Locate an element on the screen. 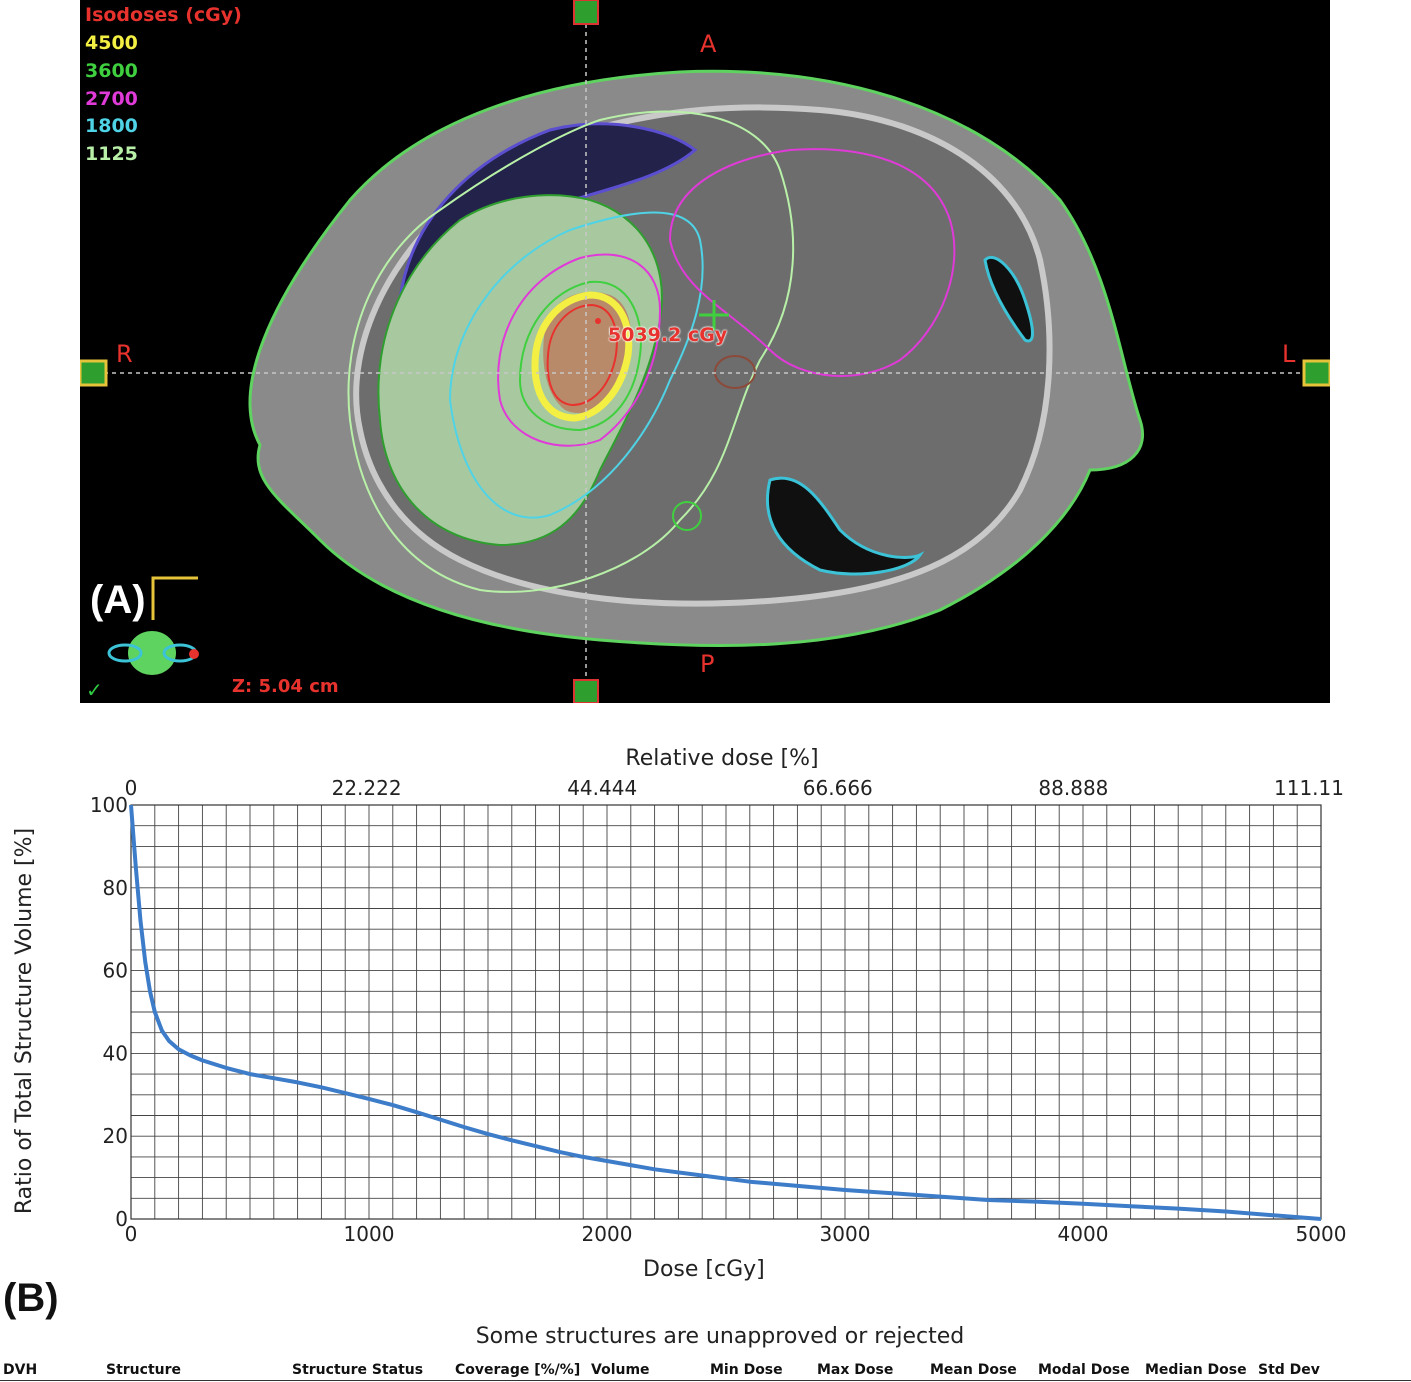 The image size is (1411, 1382). x-tick-label: 0 is located at coordinates (131, 1234).